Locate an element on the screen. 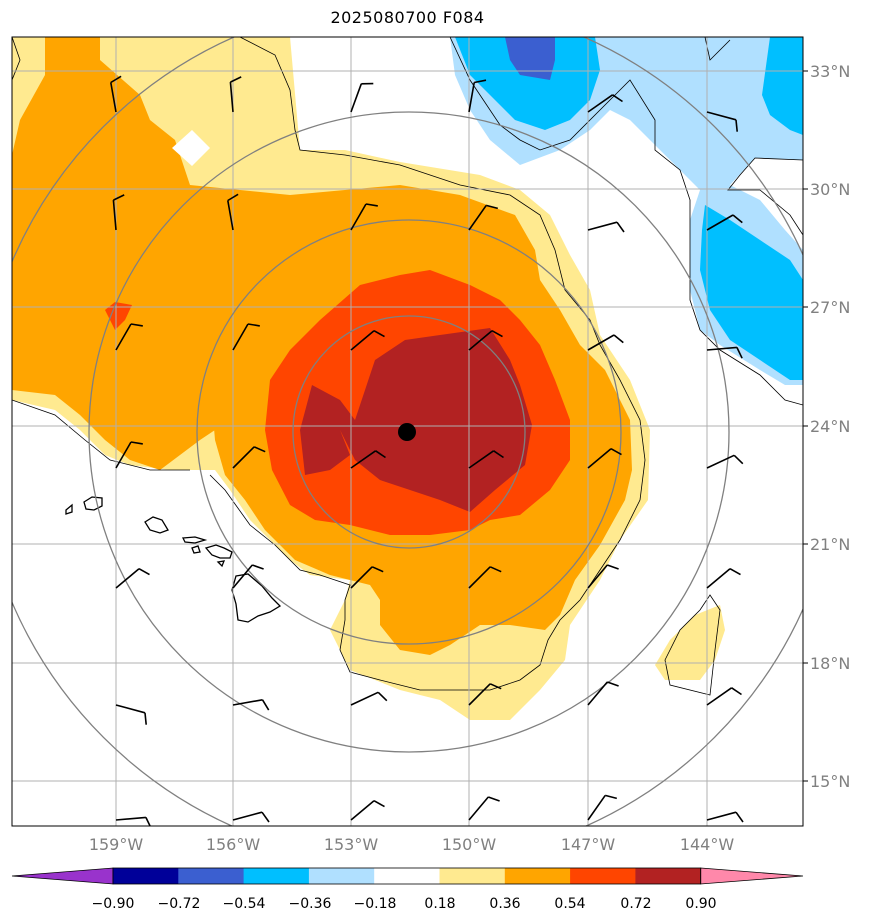 Image resolution: width=873 pixels, height=924 pixels. island-kahoolawe is located at coordinates (221, 564).